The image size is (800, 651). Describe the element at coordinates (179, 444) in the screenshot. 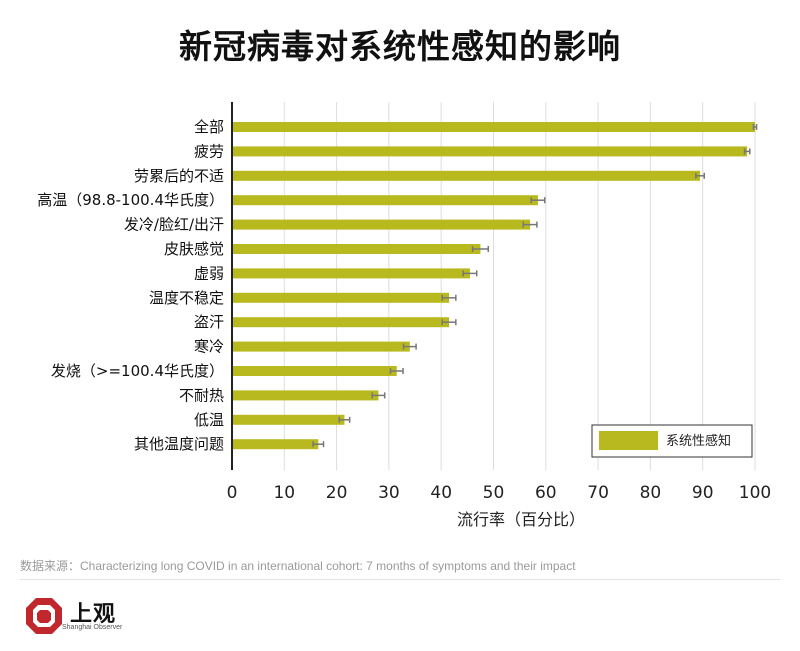

I see `category-label: 其他温度问题` at that location.